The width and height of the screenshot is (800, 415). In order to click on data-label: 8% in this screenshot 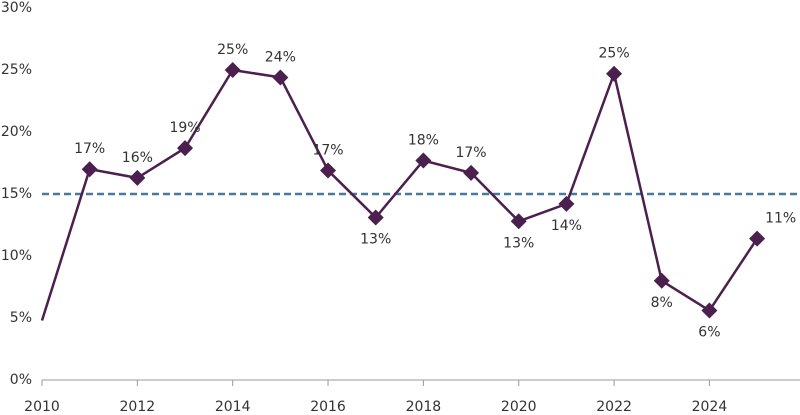, I will do `click(662, 303)`.